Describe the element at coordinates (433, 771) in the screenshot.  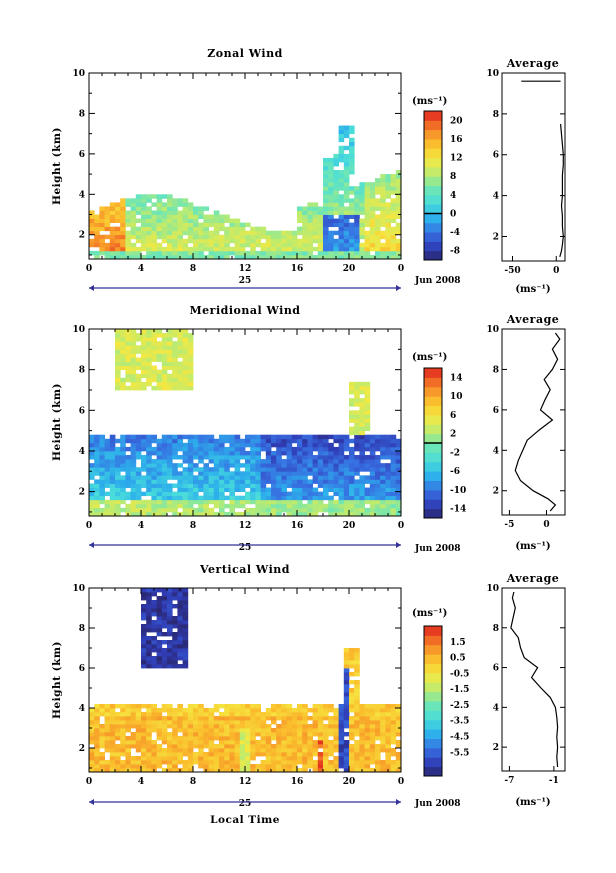
I see `colorbar-swatch` at that location.